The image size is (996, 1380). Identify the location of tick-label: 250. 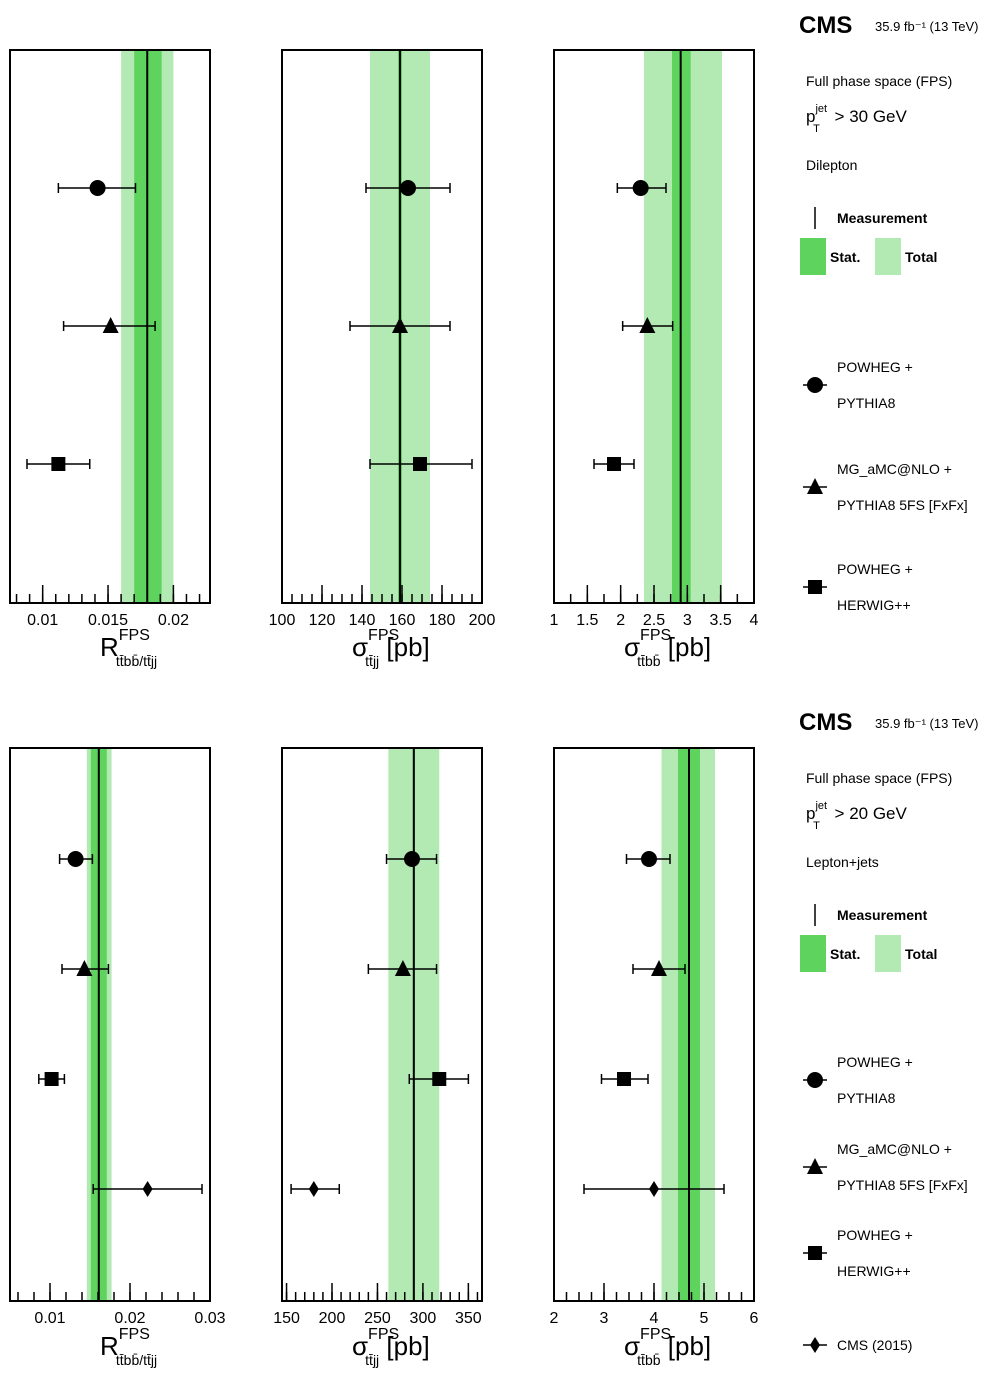
(377, 1318).